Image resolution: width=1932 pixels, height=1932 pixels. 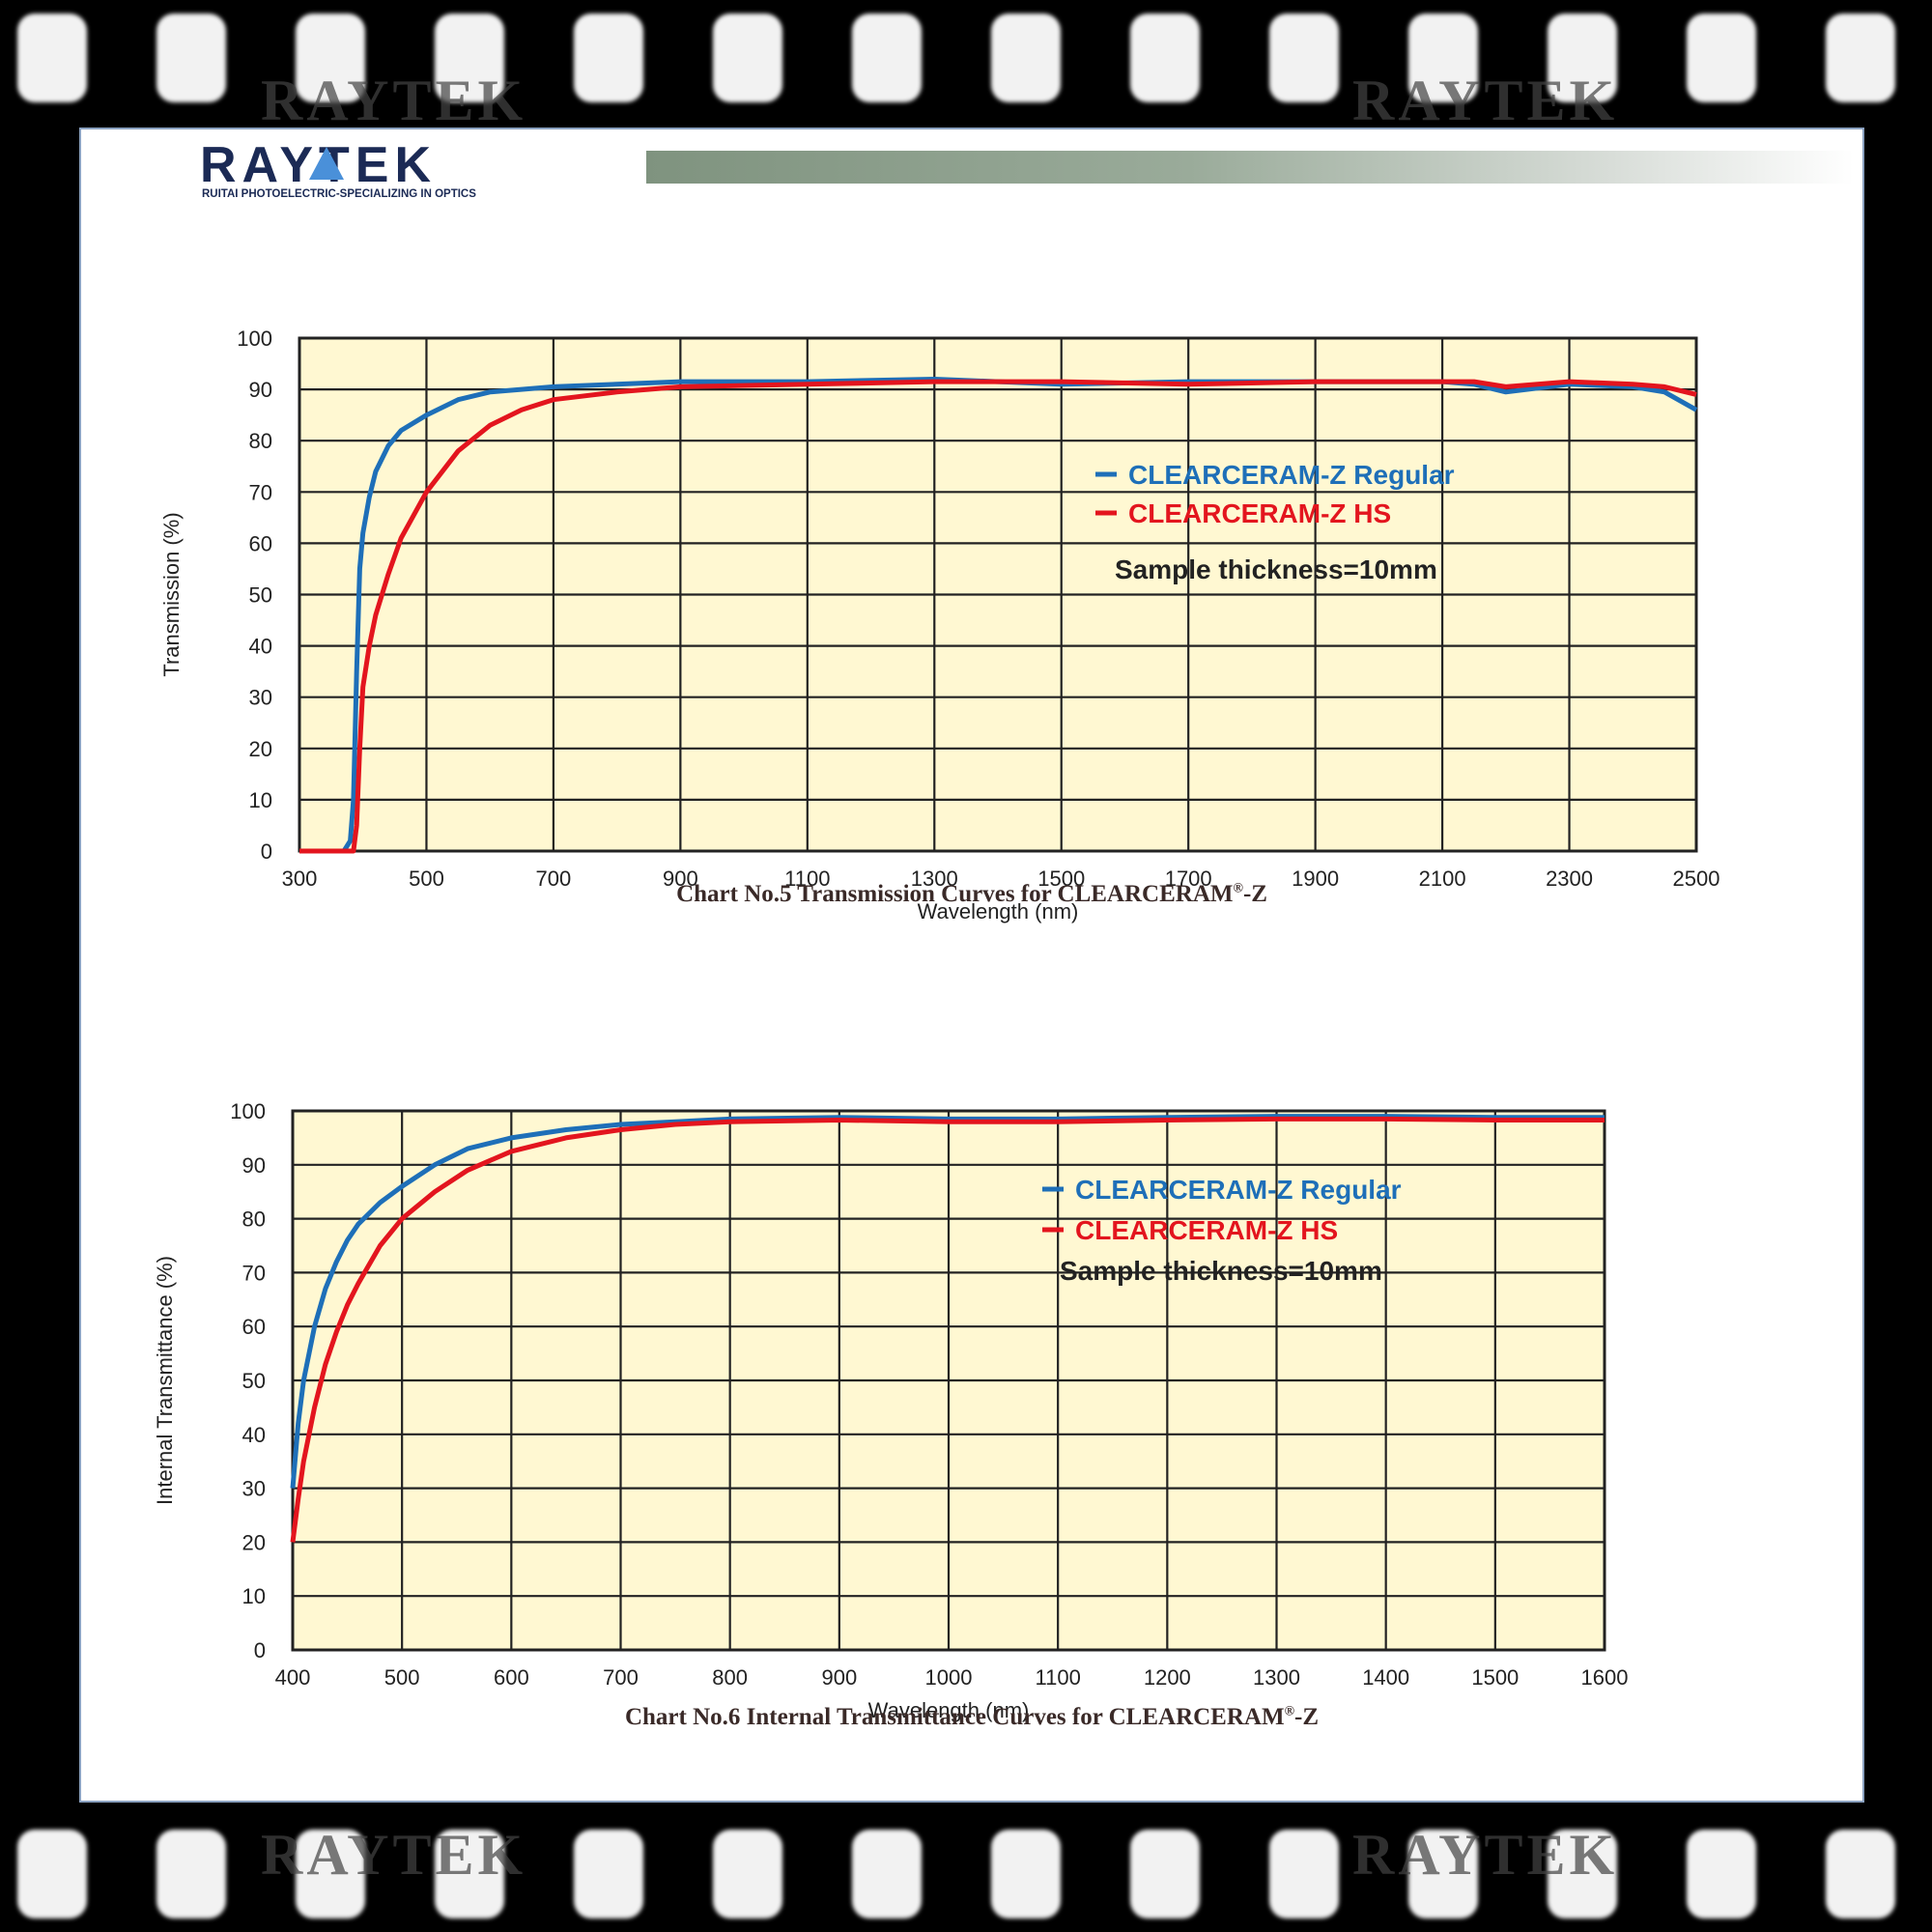 I want to click on x-tick-label: 2300, so click(x=1569, y=879).